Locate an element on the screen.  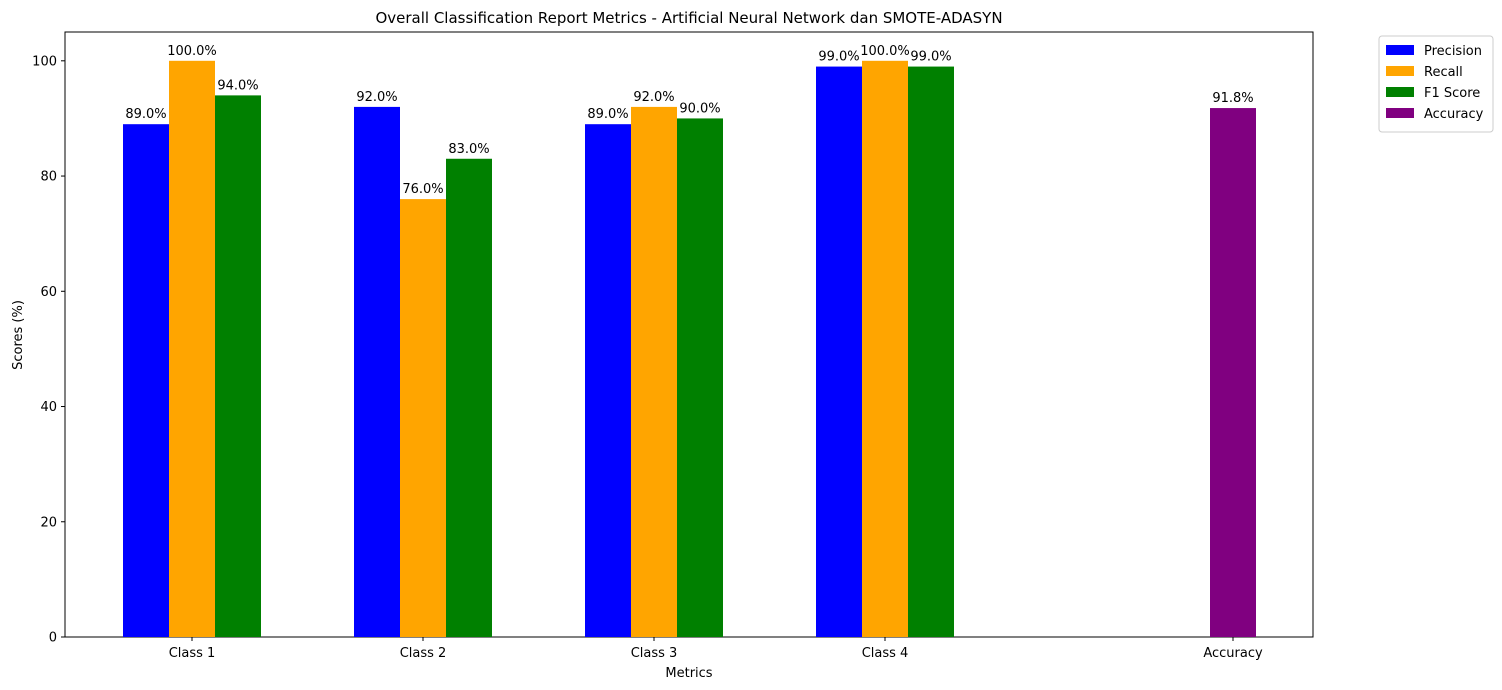
x-tick-label: Class 1 is located at coordinates (192, 653).